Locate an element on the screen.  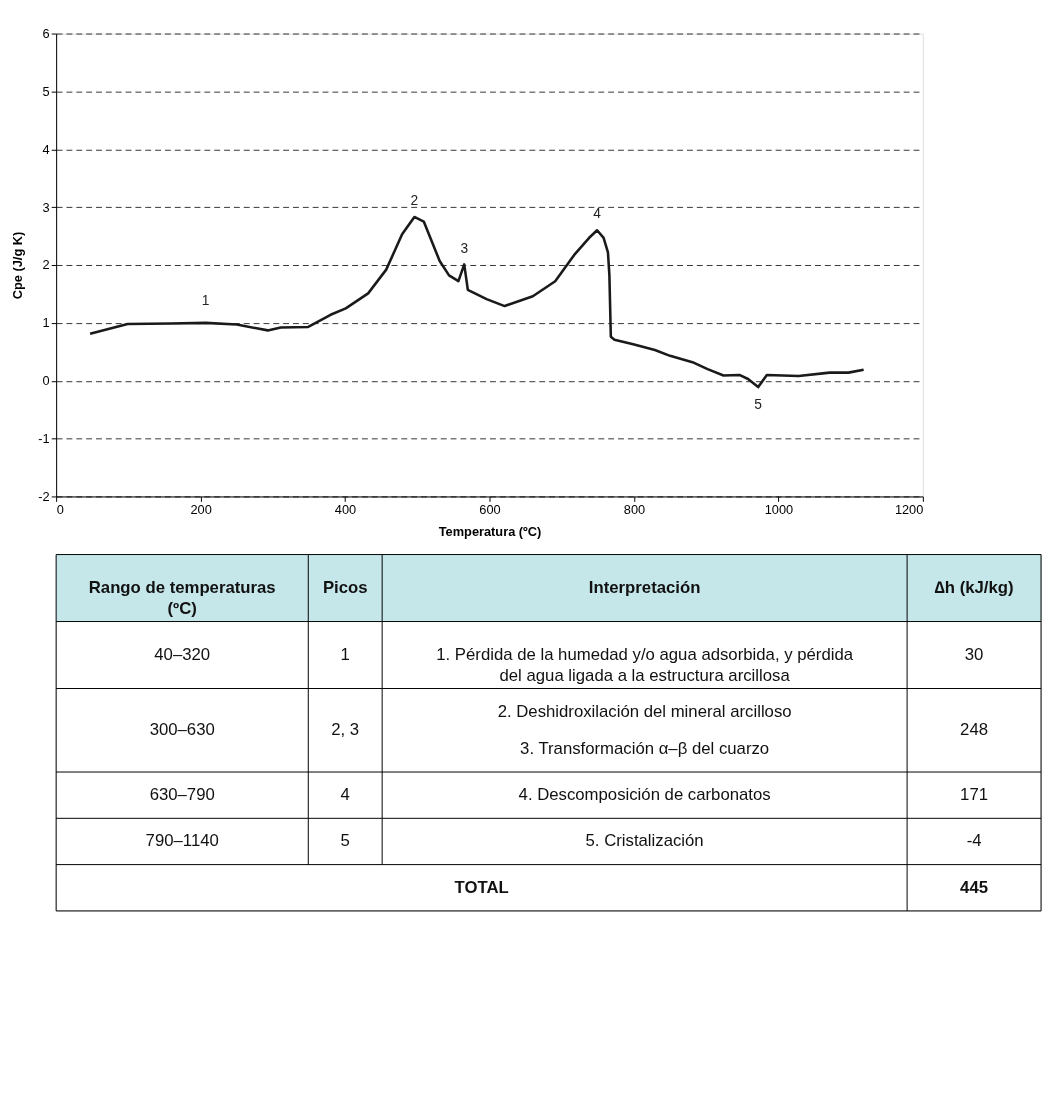
category-label: ∆h (kJ/kg) is located at coordinates (974, 587).